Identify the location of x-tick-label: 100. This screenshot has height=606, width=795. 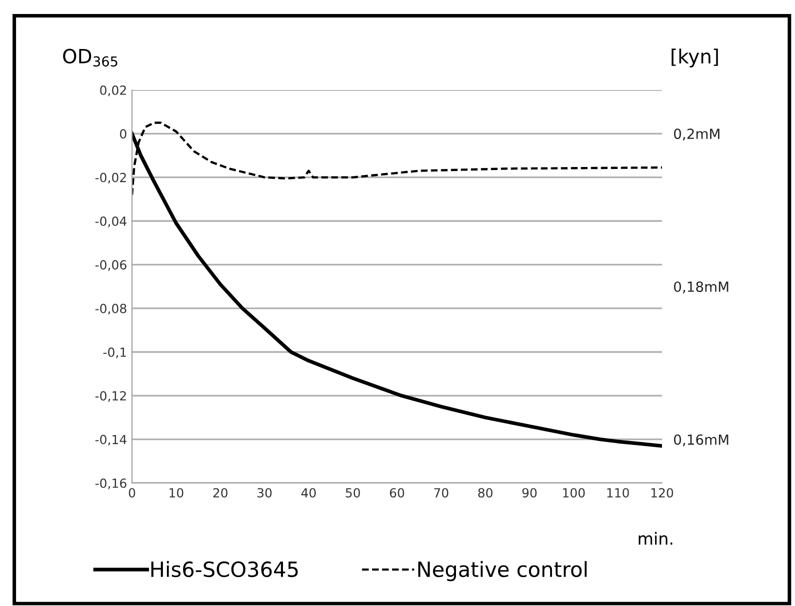
(574, 493).